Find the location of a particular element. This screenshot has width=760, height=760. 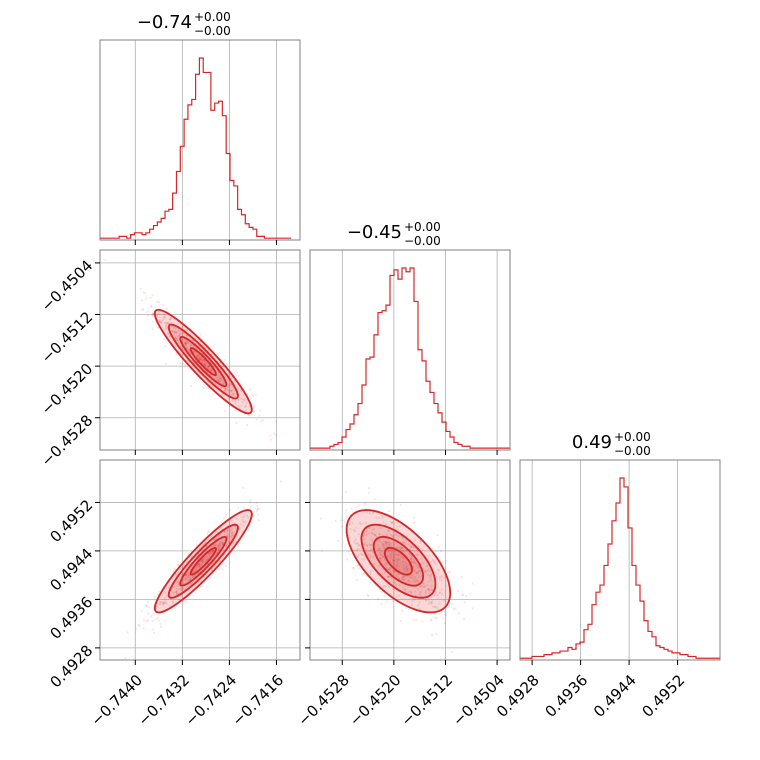

y-tick-label: 0.4928 is located at coordinates (72, 667).